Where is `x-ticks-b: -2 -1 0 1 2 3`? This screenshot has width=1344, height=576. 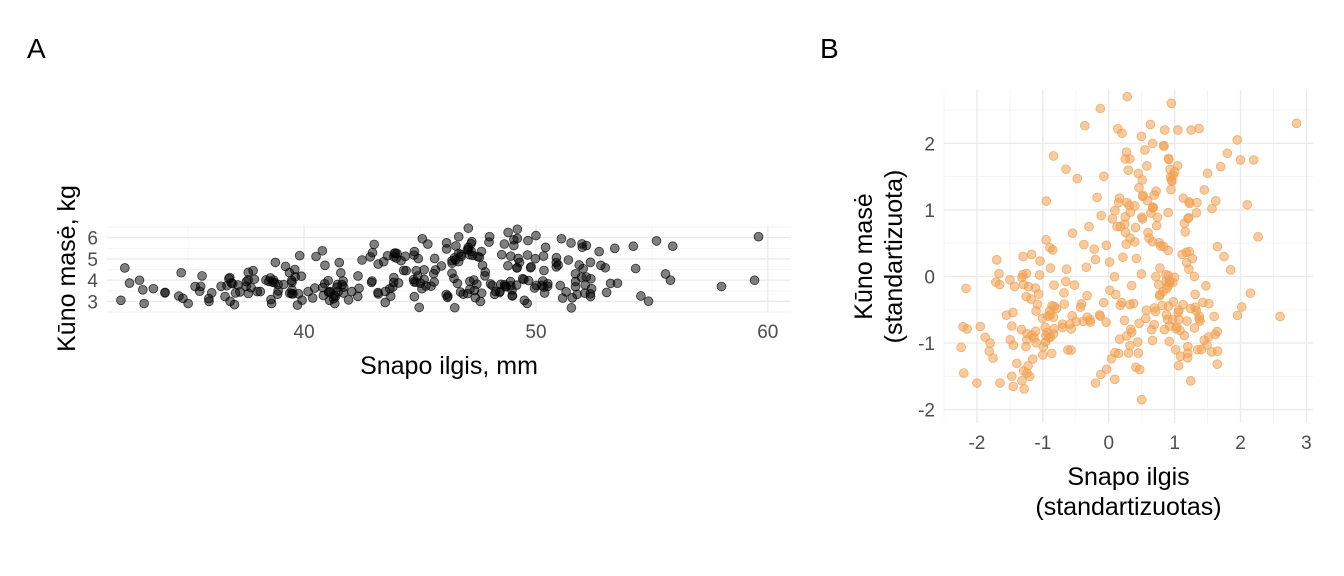
x-ticks-b: -2 -1 0 1 2 3 is located at coordinates (1139, 443).